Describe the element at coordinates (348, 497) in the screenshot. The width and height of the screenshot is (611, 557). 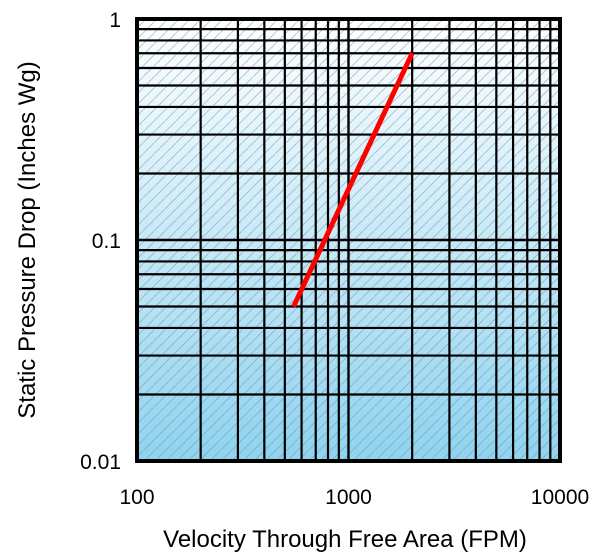
I see `x-tick-label: 1000` at that location.